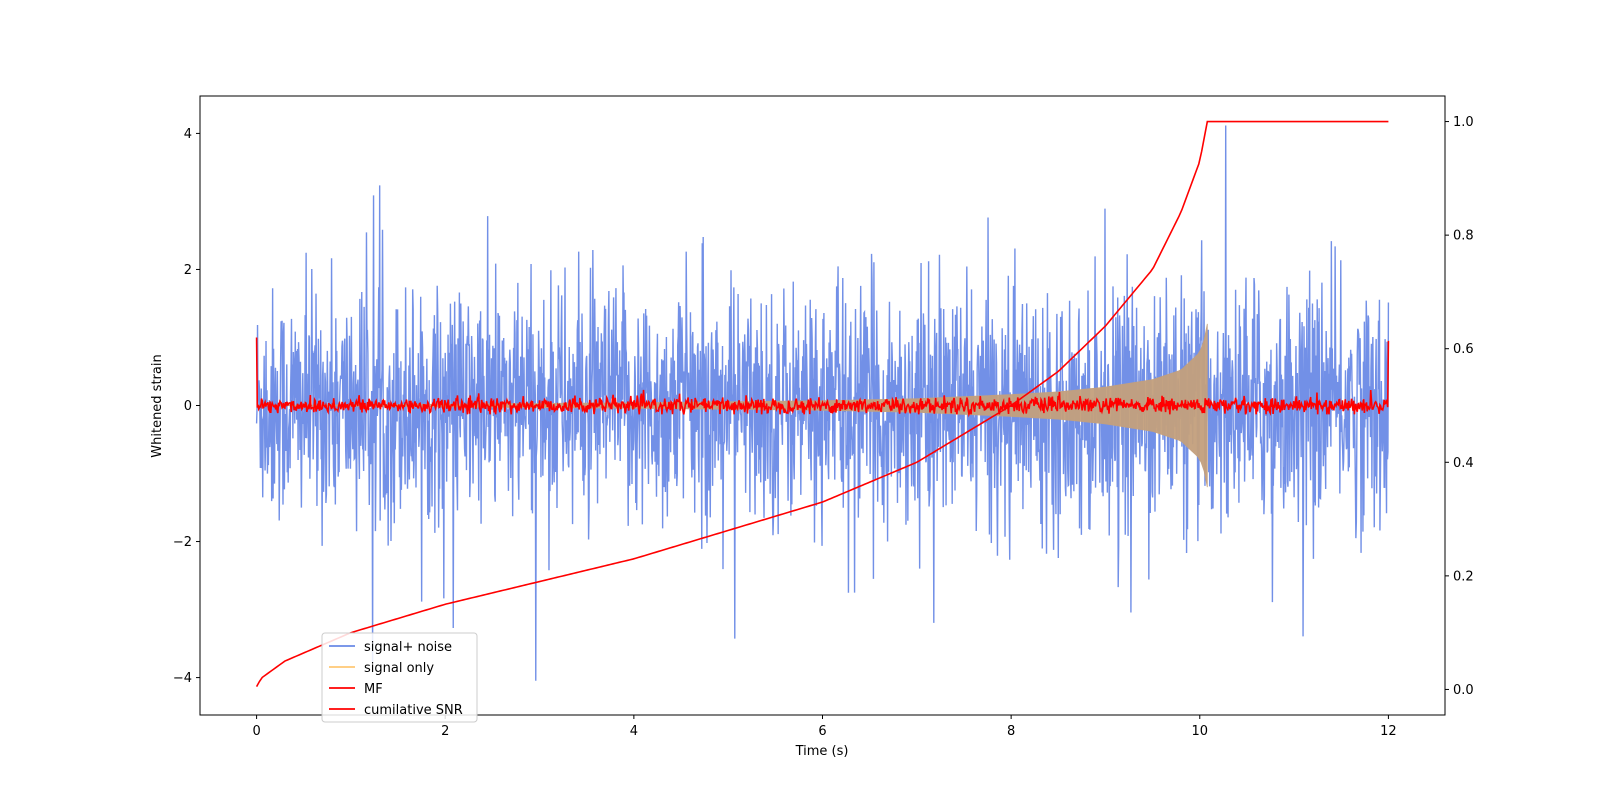 The image size is (1600, 800). I want to click on x-tick-label: 8, so click(1011, 731).